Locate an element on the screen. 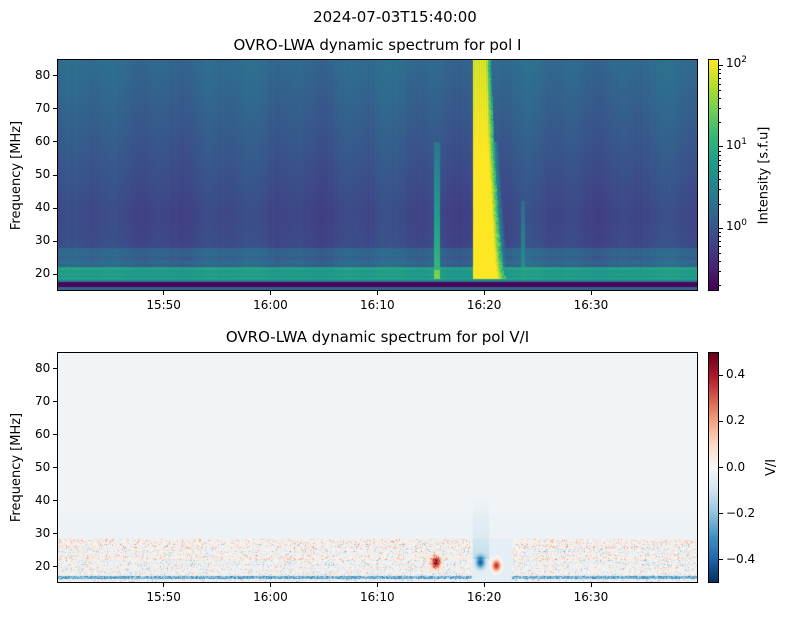 This screenshot has height=617, width=790. intensity-colorbar-label: Intensity [s.f.u] is located at coordinates (764, 175).